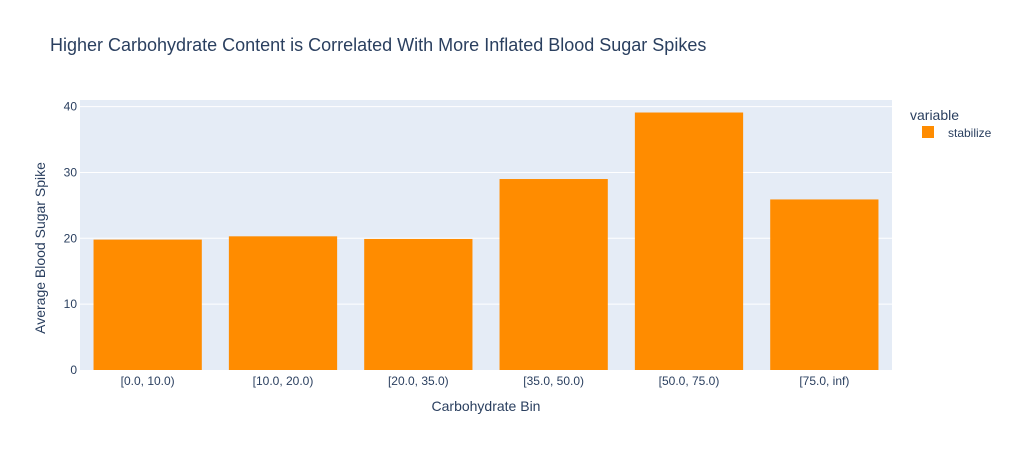  Describe the element at coordinates (71, 304) in the screenshot. I see `y-tick-label: 10` at that location.